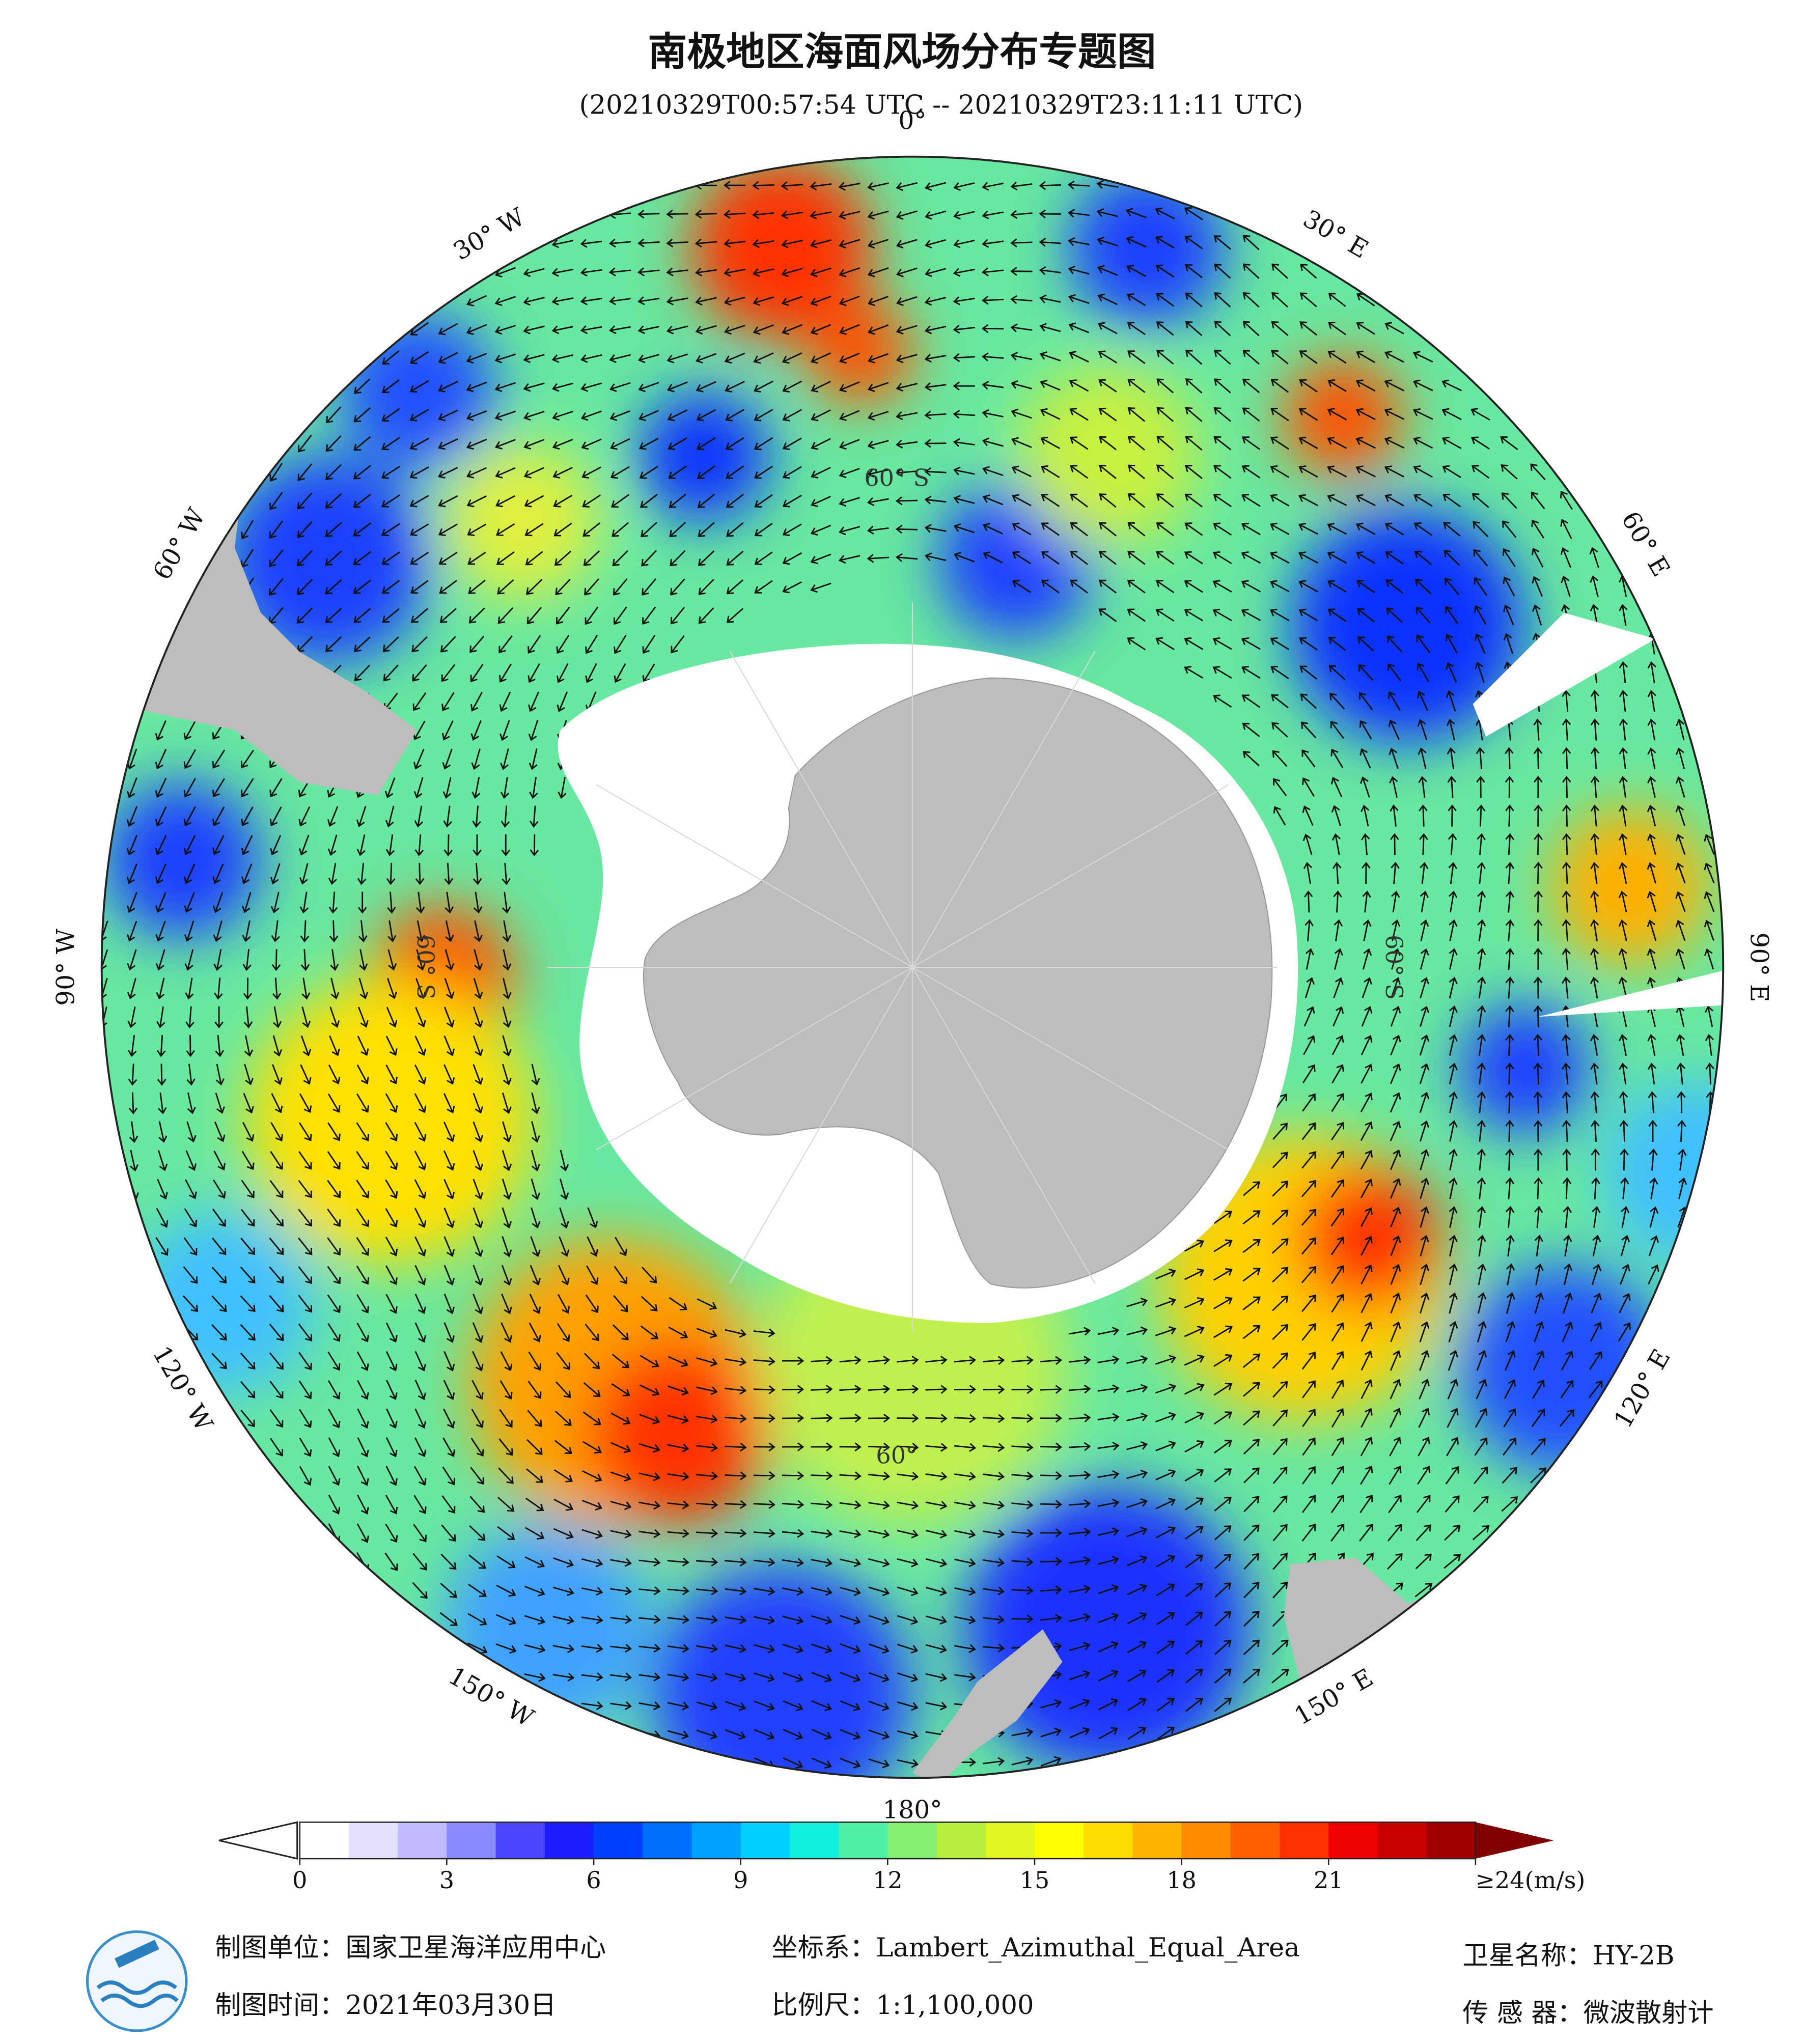  Describe the element at coordinates (137, 1994) in the screenshot. I see `logo-waves` at that location.